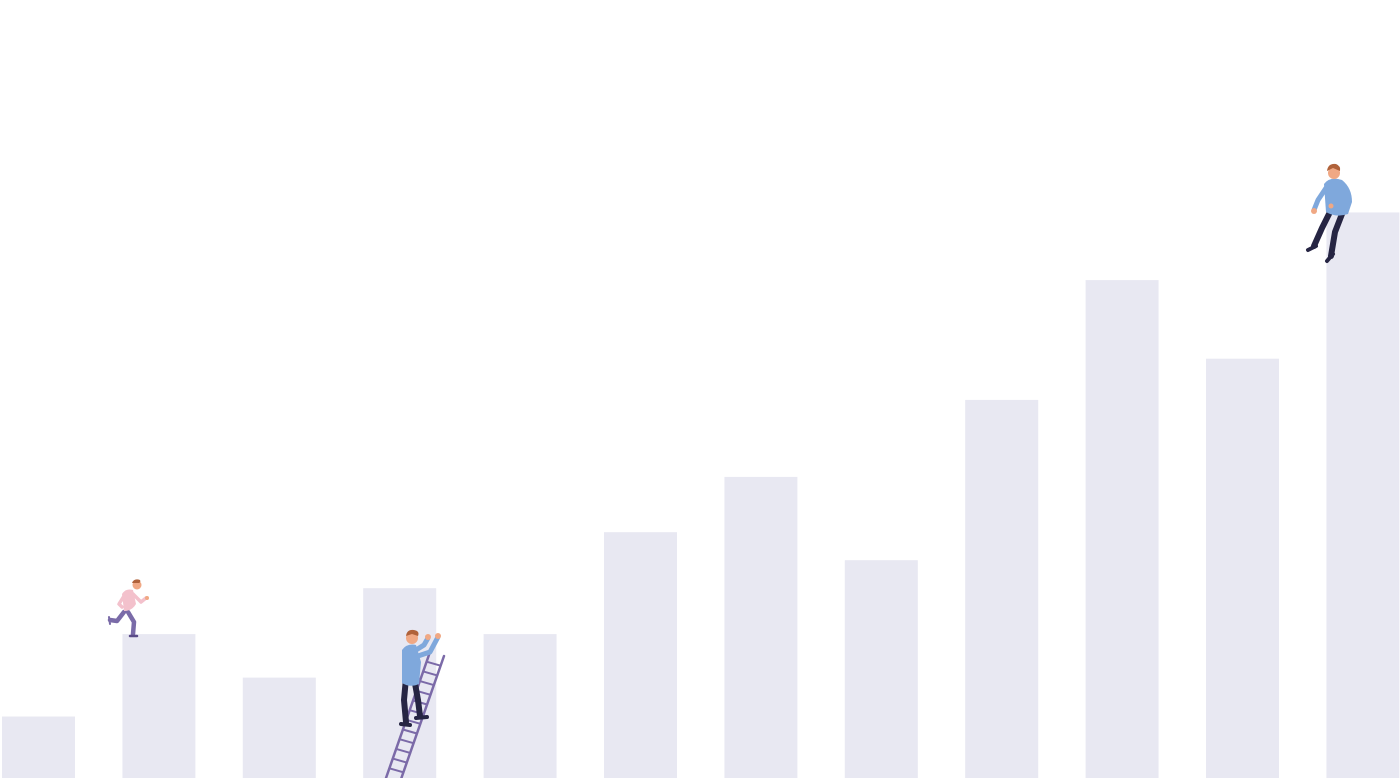 The image size is (1400, 778). I want to click on climbing-person-figure, so click(420, 678).